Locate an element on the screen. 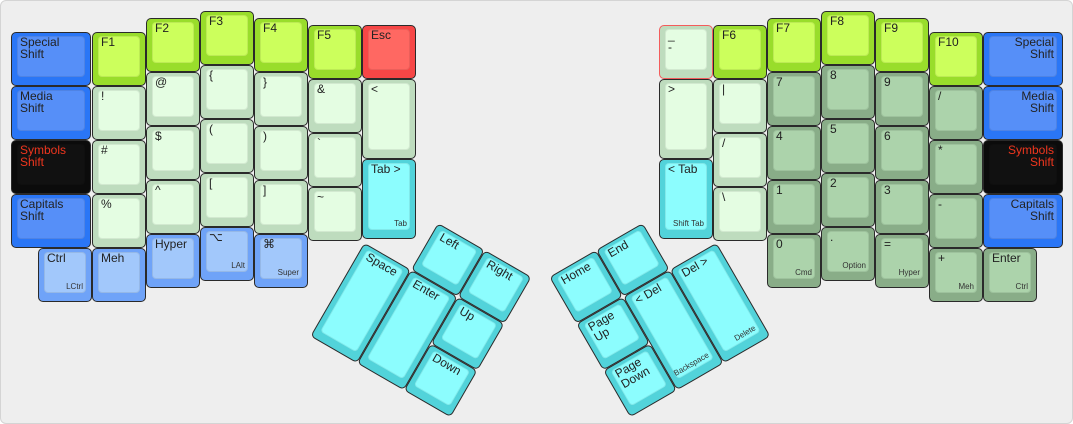 The width and height of the screenshot is (1073, 424). key-esc: Esc is located at coordinates (389, 52).